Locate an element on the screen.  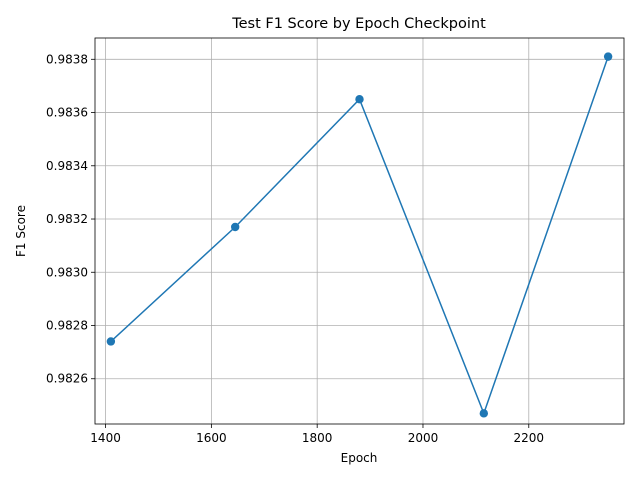
y-tick-label: 0.9834 is located at coordinates (67, 166).